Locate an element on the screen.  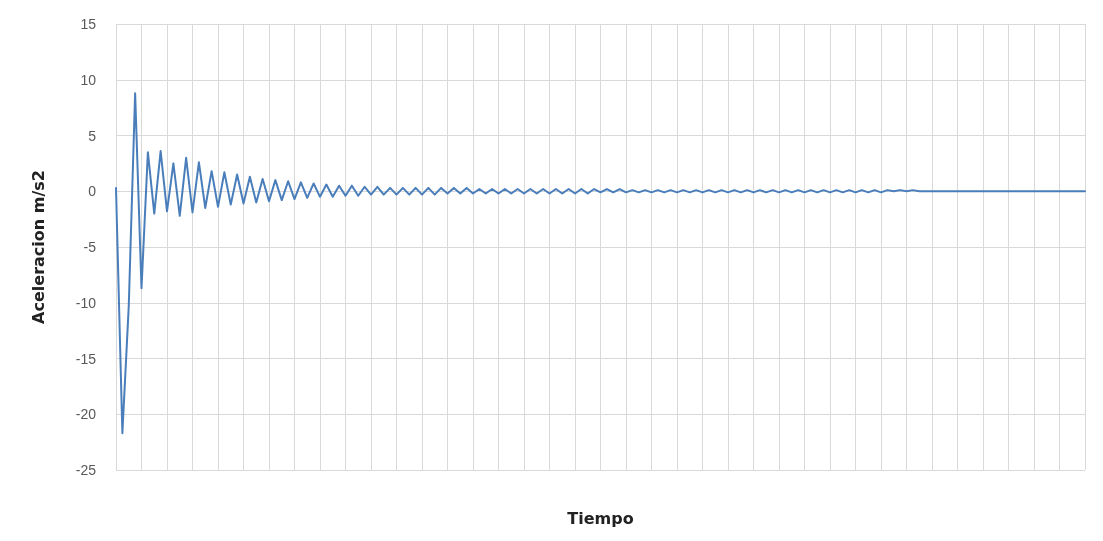
y-axis-title: Aceleracion m/s2 is located at coordinates (38, 247).